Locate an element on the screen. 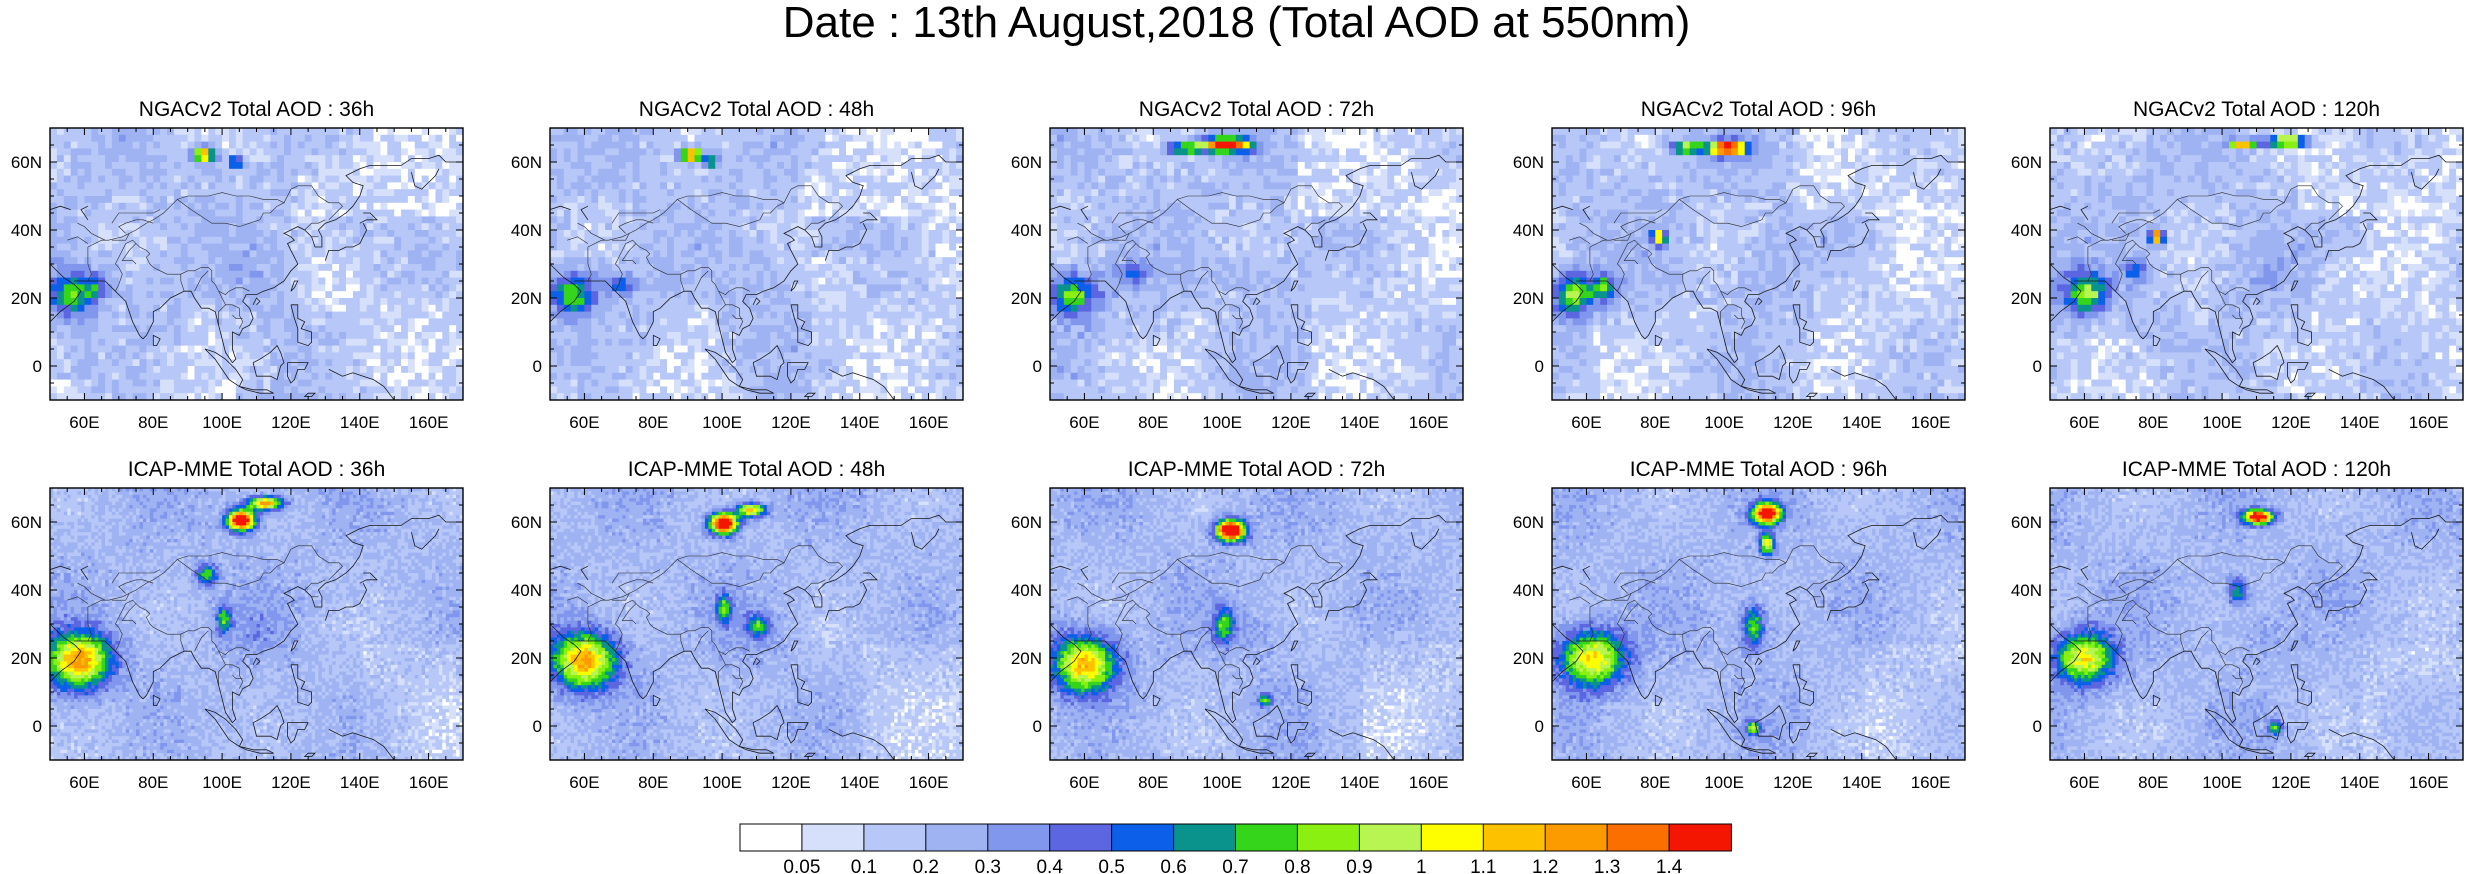 The height and width of the screenshot is (874, 2473). colorbar-label: 1.2 is located at coordinates (1545, 865).